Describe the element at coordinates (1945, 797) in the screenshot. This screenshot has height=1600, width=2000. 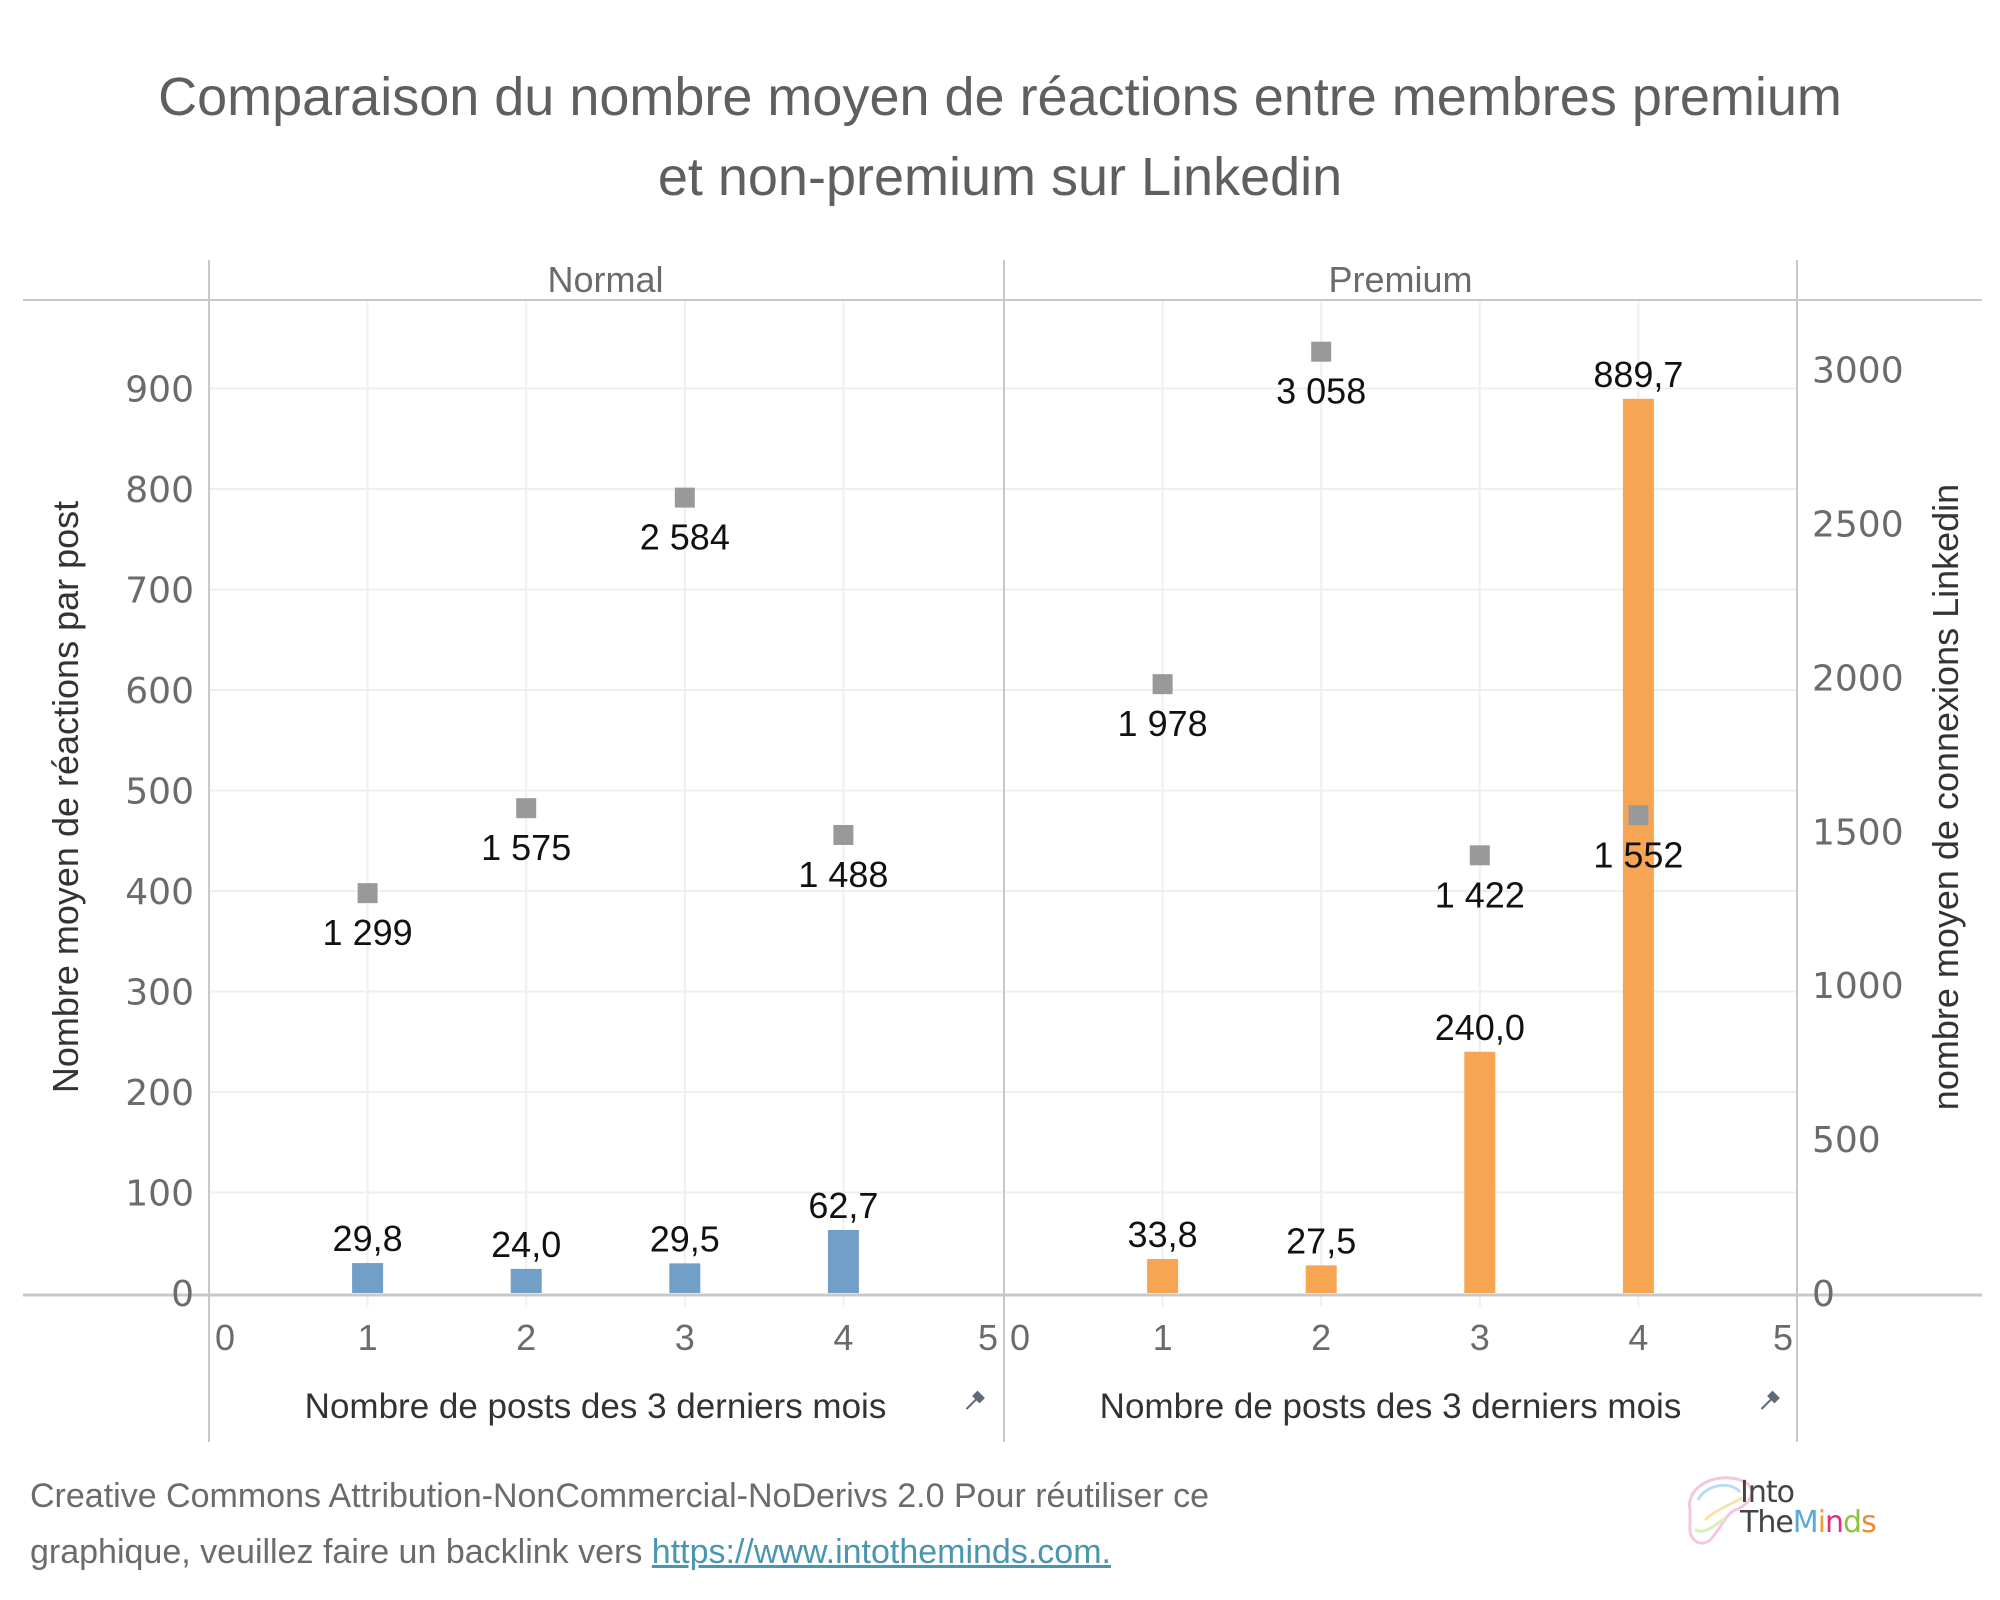
I see `y-right-axis-title: nombre moyen de connexions Linkedin` at that location.